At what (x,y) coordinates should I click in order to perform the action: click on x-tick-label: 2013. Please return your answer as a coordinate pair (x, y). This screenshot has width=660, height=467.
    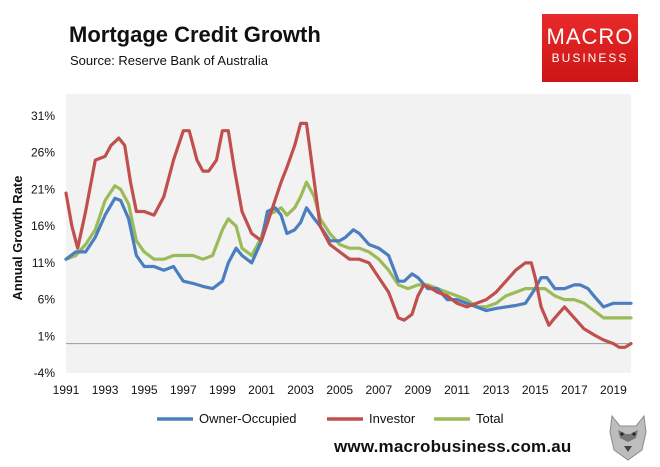
    Looking at the image, I should click on (496, 390).